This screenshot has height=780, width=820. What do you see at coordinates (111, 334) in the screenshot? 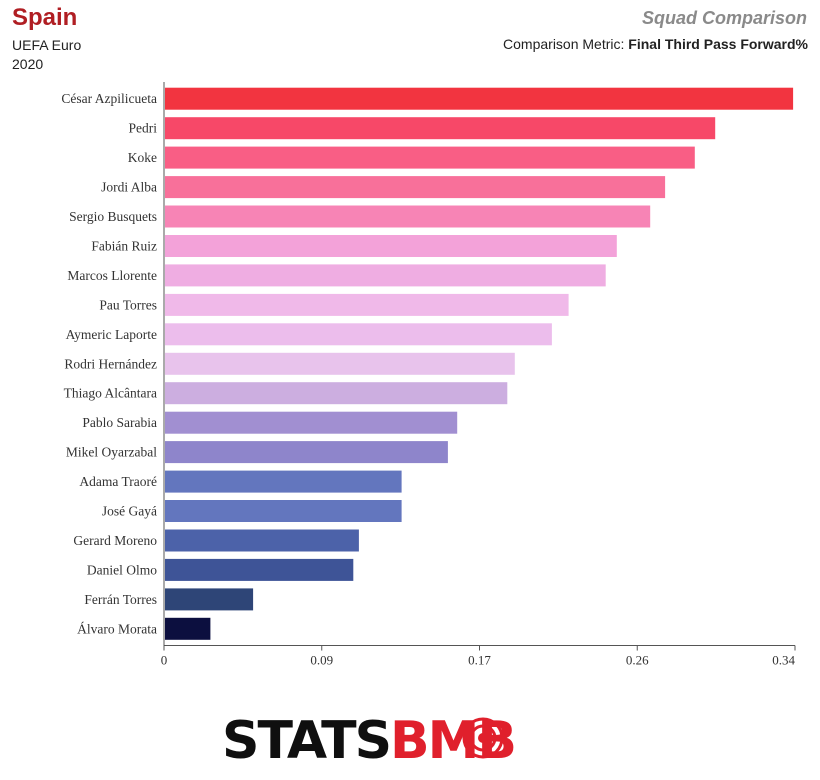
I see `row-label-8: Aymeric Laporte` at bounding box center [111, 334].